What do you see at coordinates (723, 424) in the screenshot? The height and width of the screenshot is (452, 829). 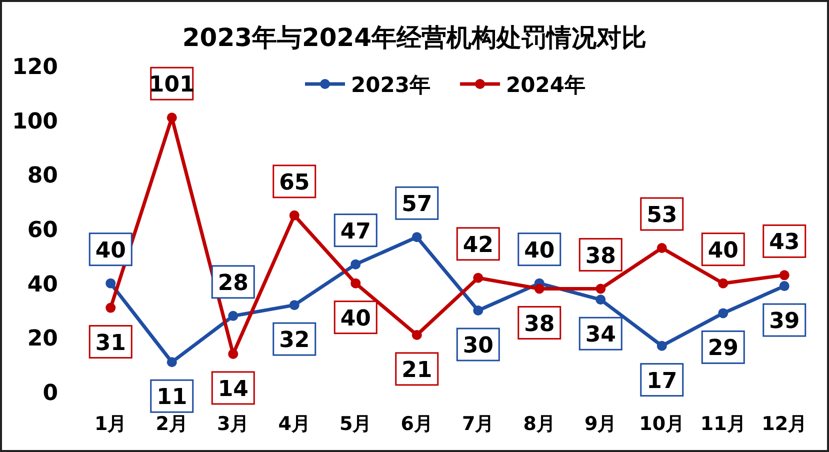 I see `x-tick-label: 11月` at bounding box center [723, 424].